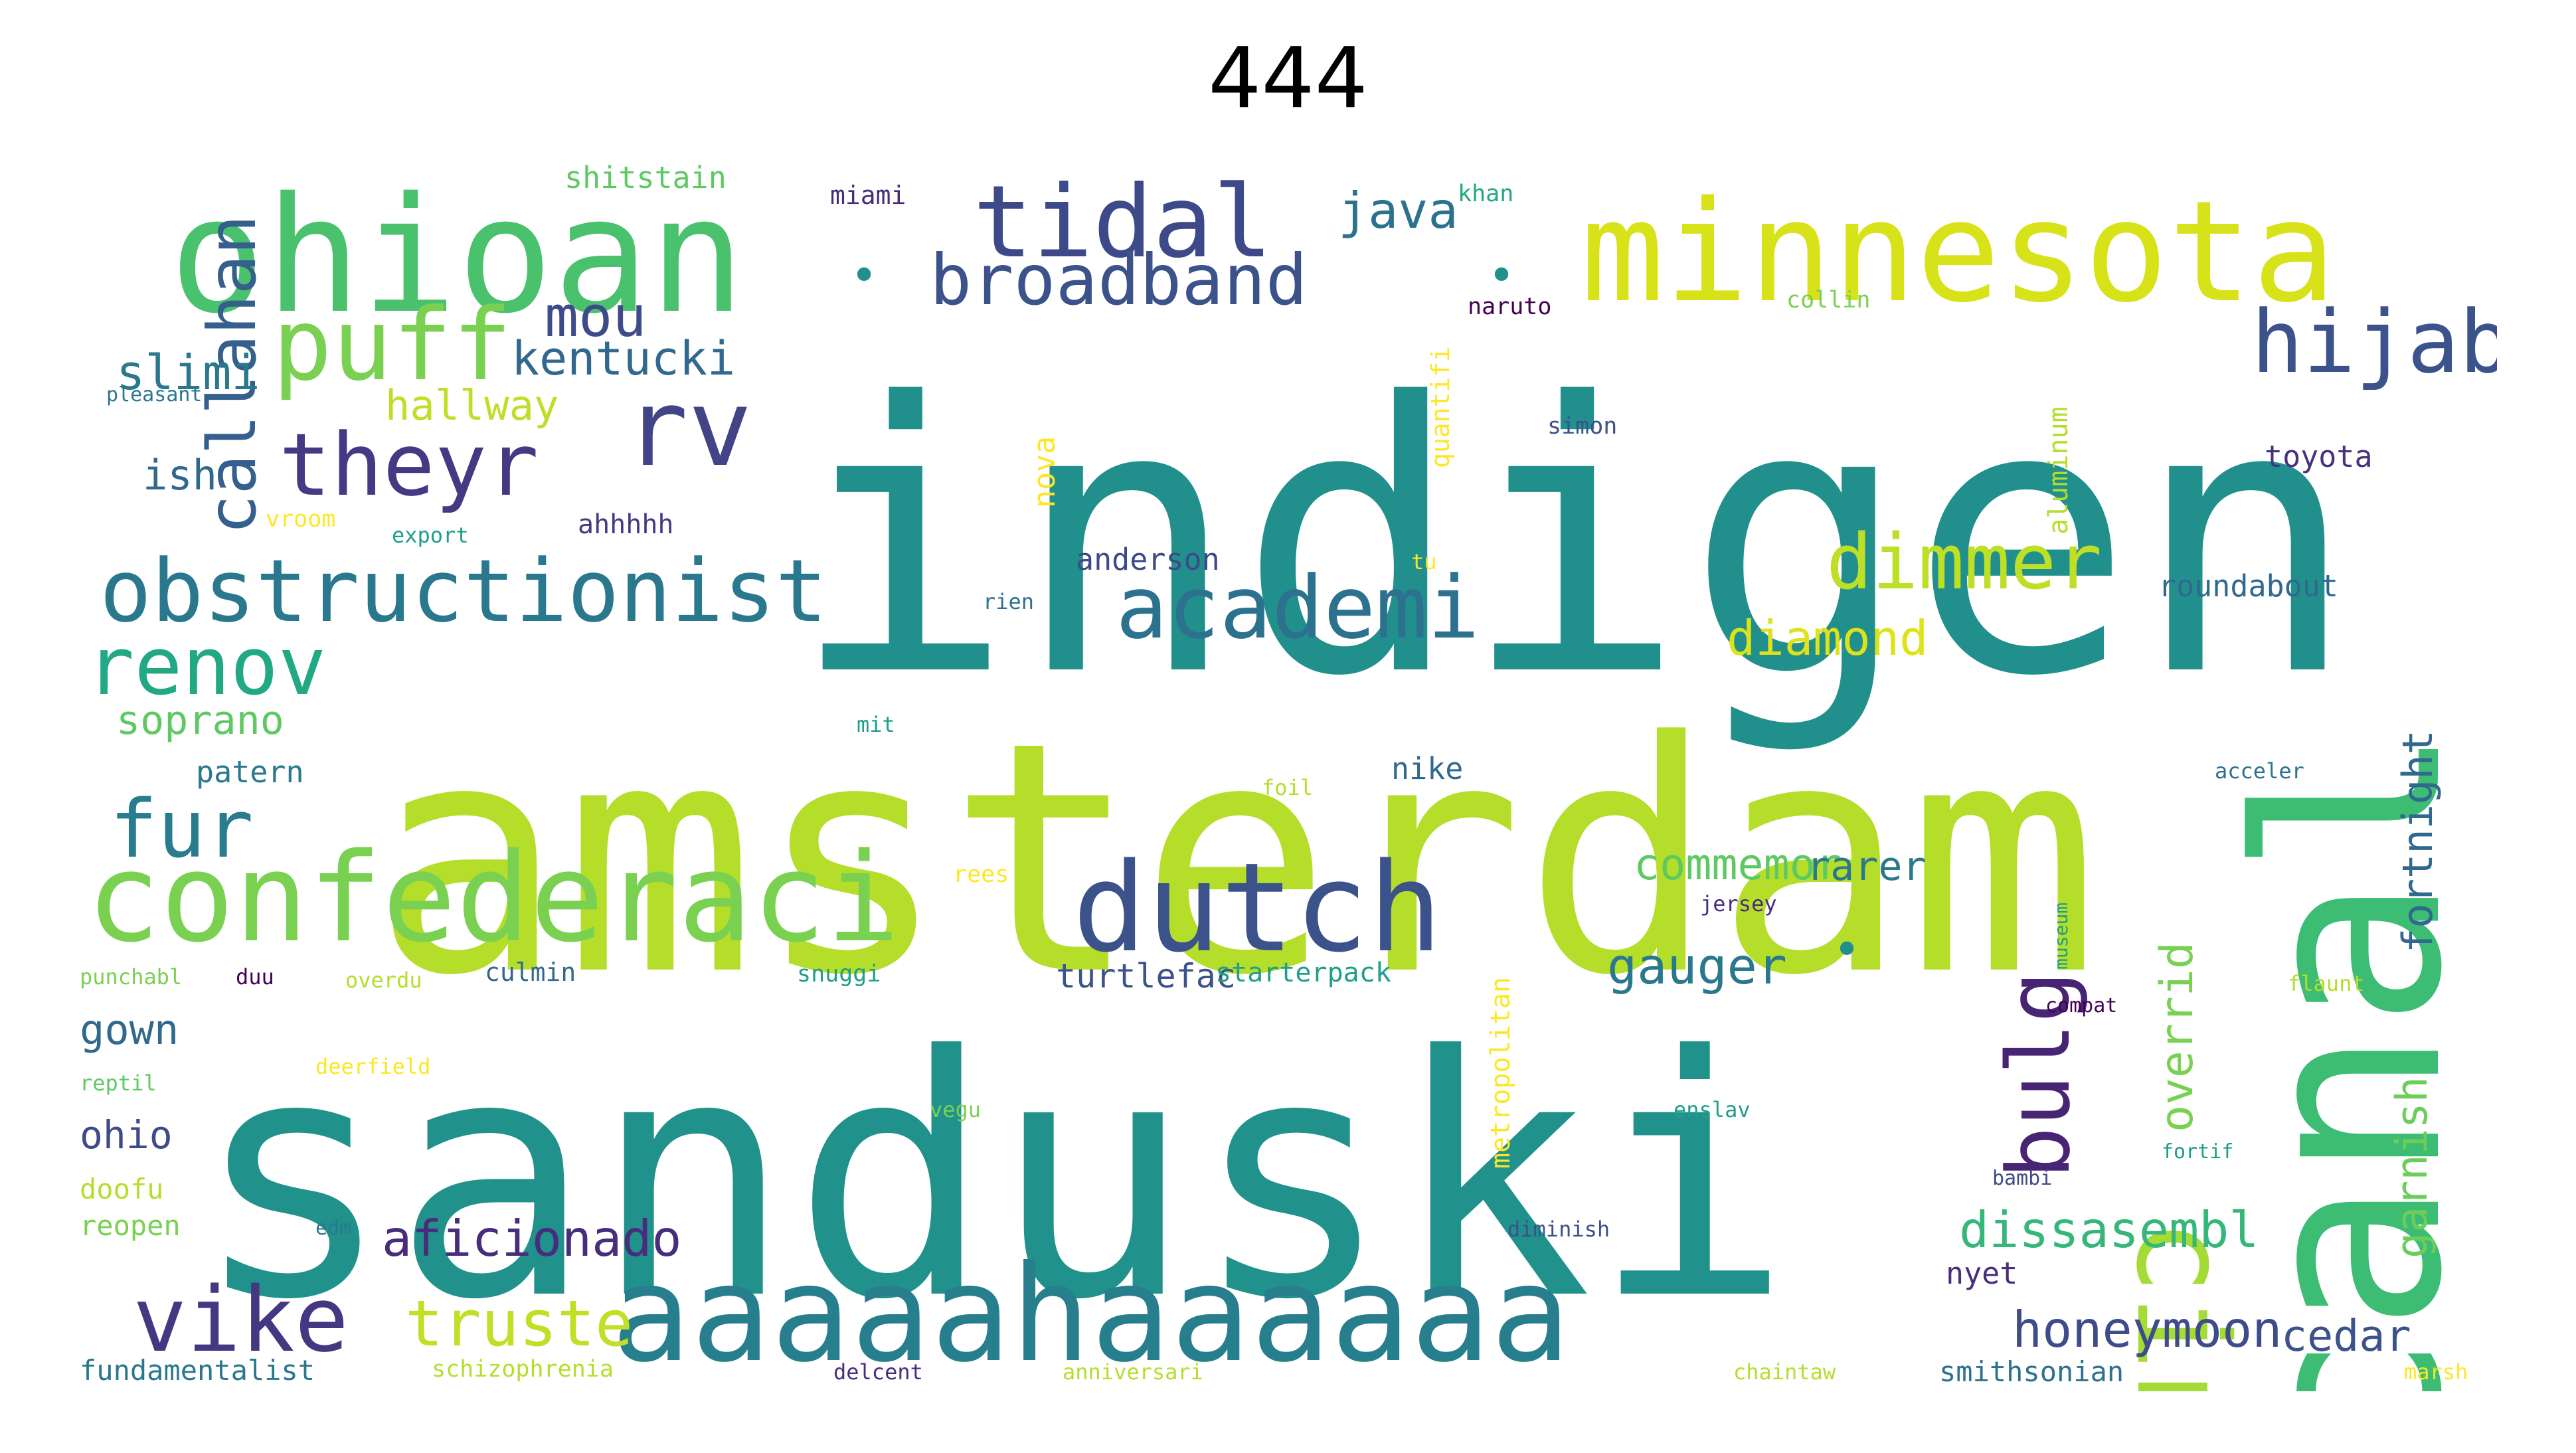  What do you see at coordinates (333, 1228) in the screenshot?
I see `word-edm: edm` at bounding box center [333, 1228].